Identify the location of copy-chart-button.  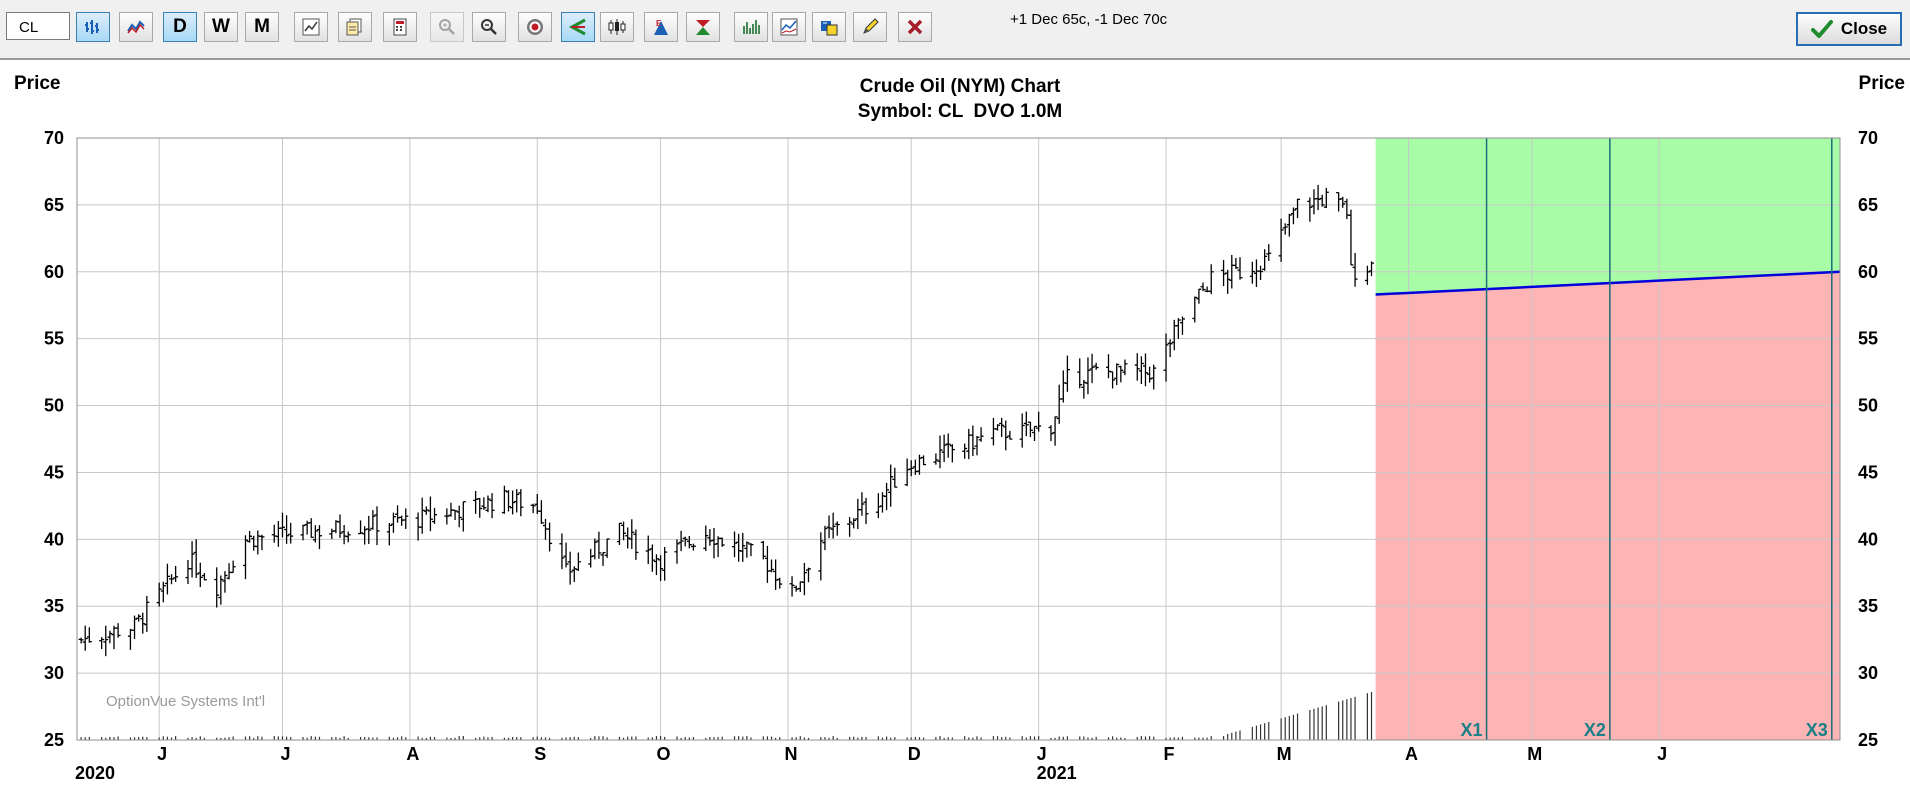
(355, 27).